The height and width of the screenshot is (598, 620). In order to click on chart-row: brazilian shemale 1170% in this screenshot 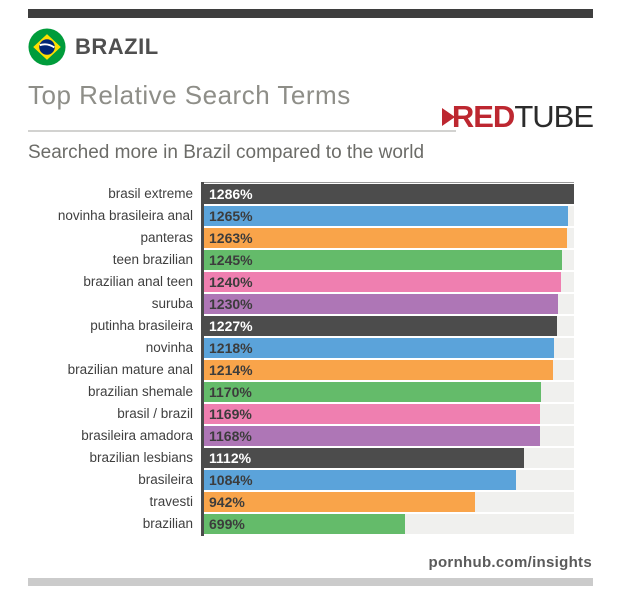, I will do `click(301, 392)`.